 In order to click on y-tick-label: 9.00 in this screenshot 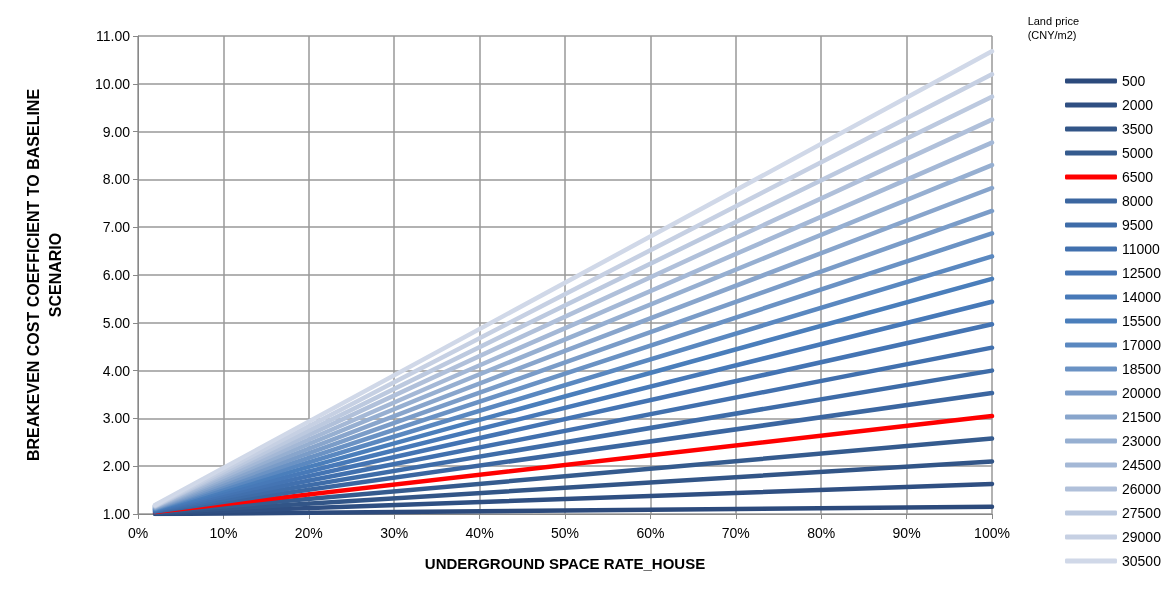, I will do `click(116, 131)`.